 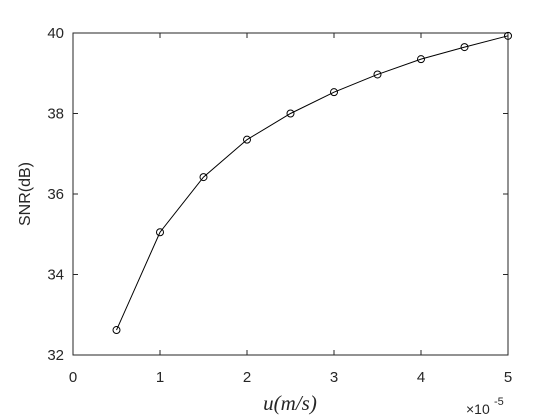 I want to click on y-tick-label: 36, so click(x=55, y=194).